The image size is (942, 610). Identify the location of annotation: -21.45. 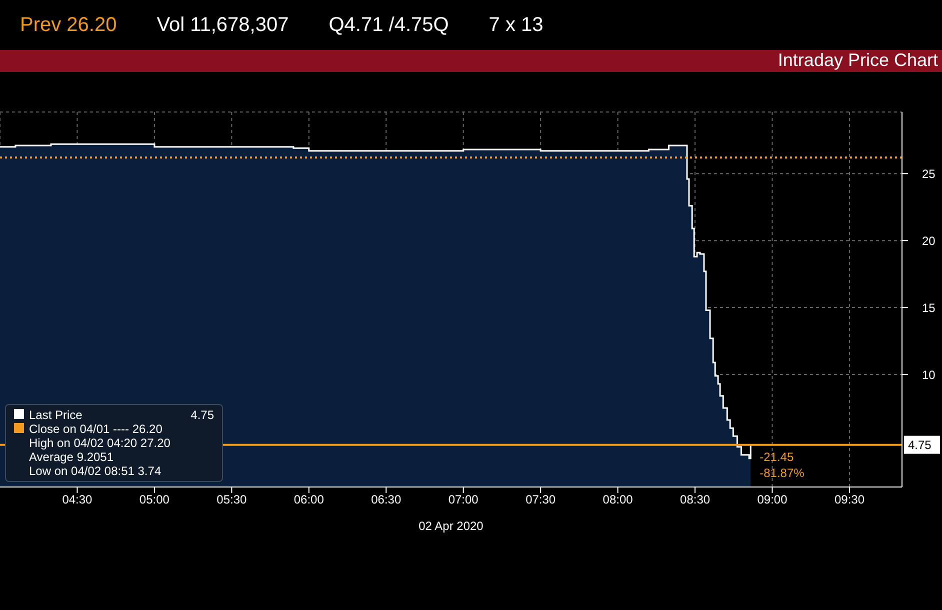
(777, 457).